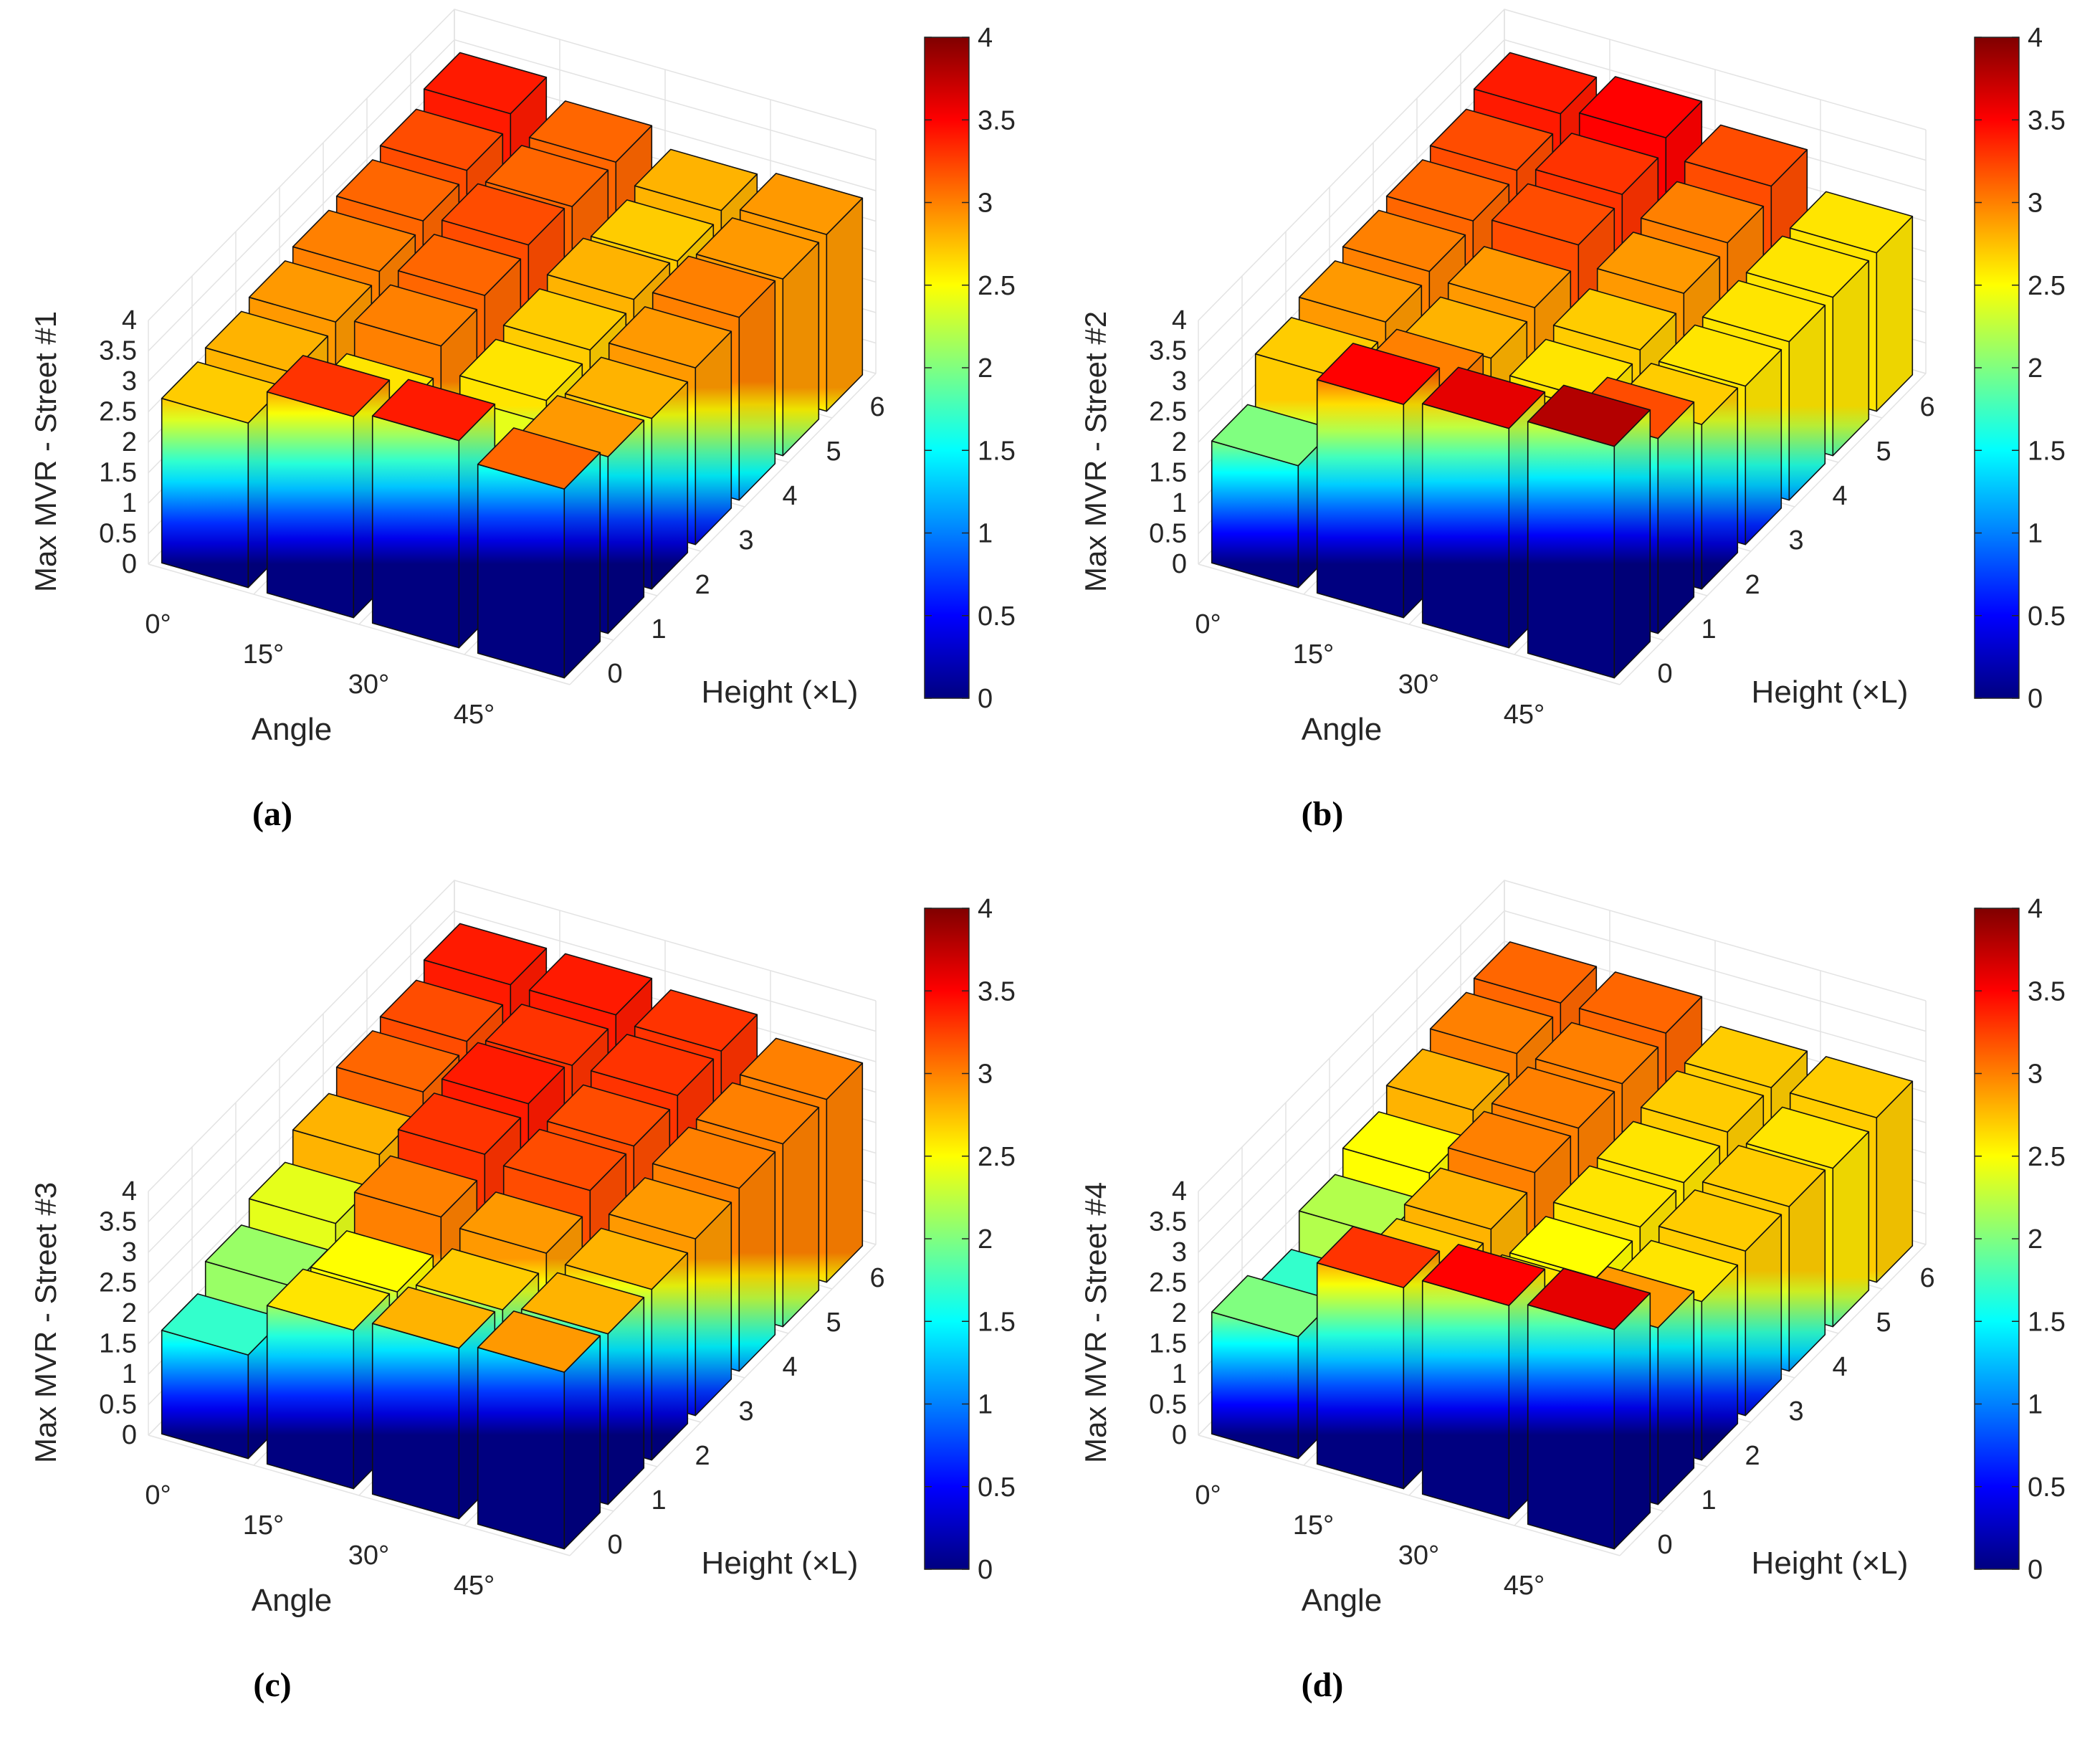 The image size is (2100, 1742). Describe the element at coordinates (2035, 1075) in the screenshot. I see `colorbar-tick-label: 3` at that location.